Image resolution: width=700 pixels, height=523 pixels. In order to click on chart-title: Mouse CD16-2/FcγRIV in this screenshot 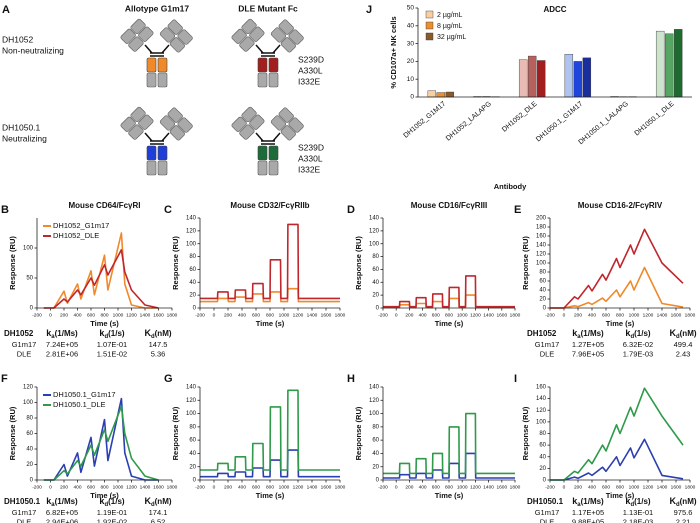, I will do `click(620, 205)`.